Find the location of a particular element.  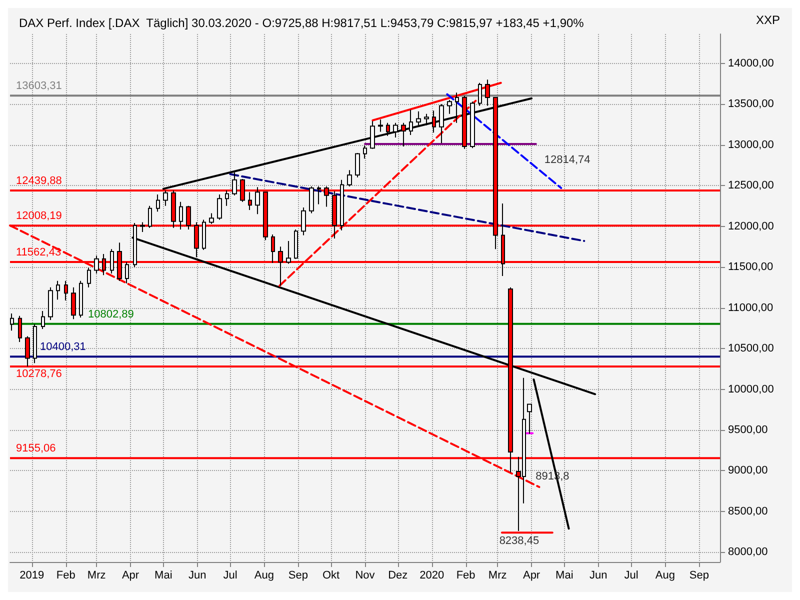

y-tick-label: 11000,00 is located at coordinates (751, 308).